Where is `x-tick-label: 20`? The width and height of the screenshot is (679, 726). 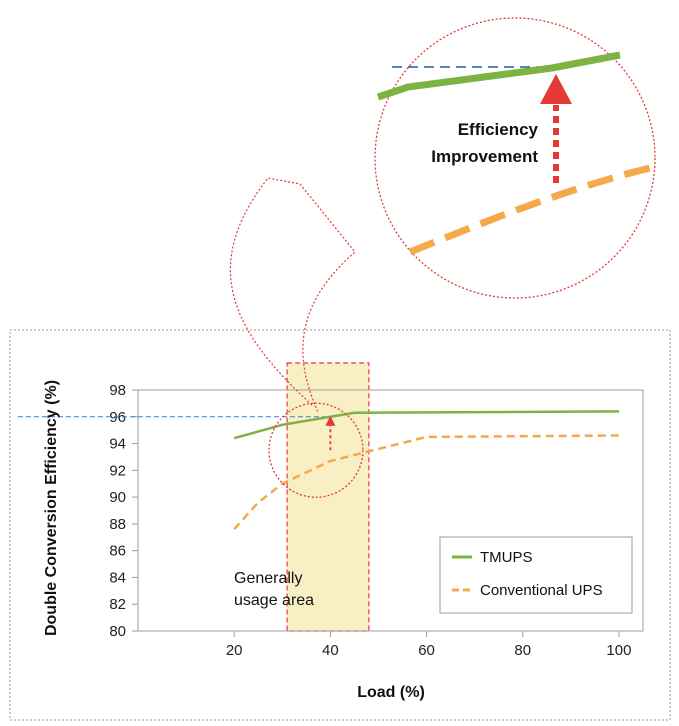 x-tick-label: 20 is located at coordinates (234, 650).